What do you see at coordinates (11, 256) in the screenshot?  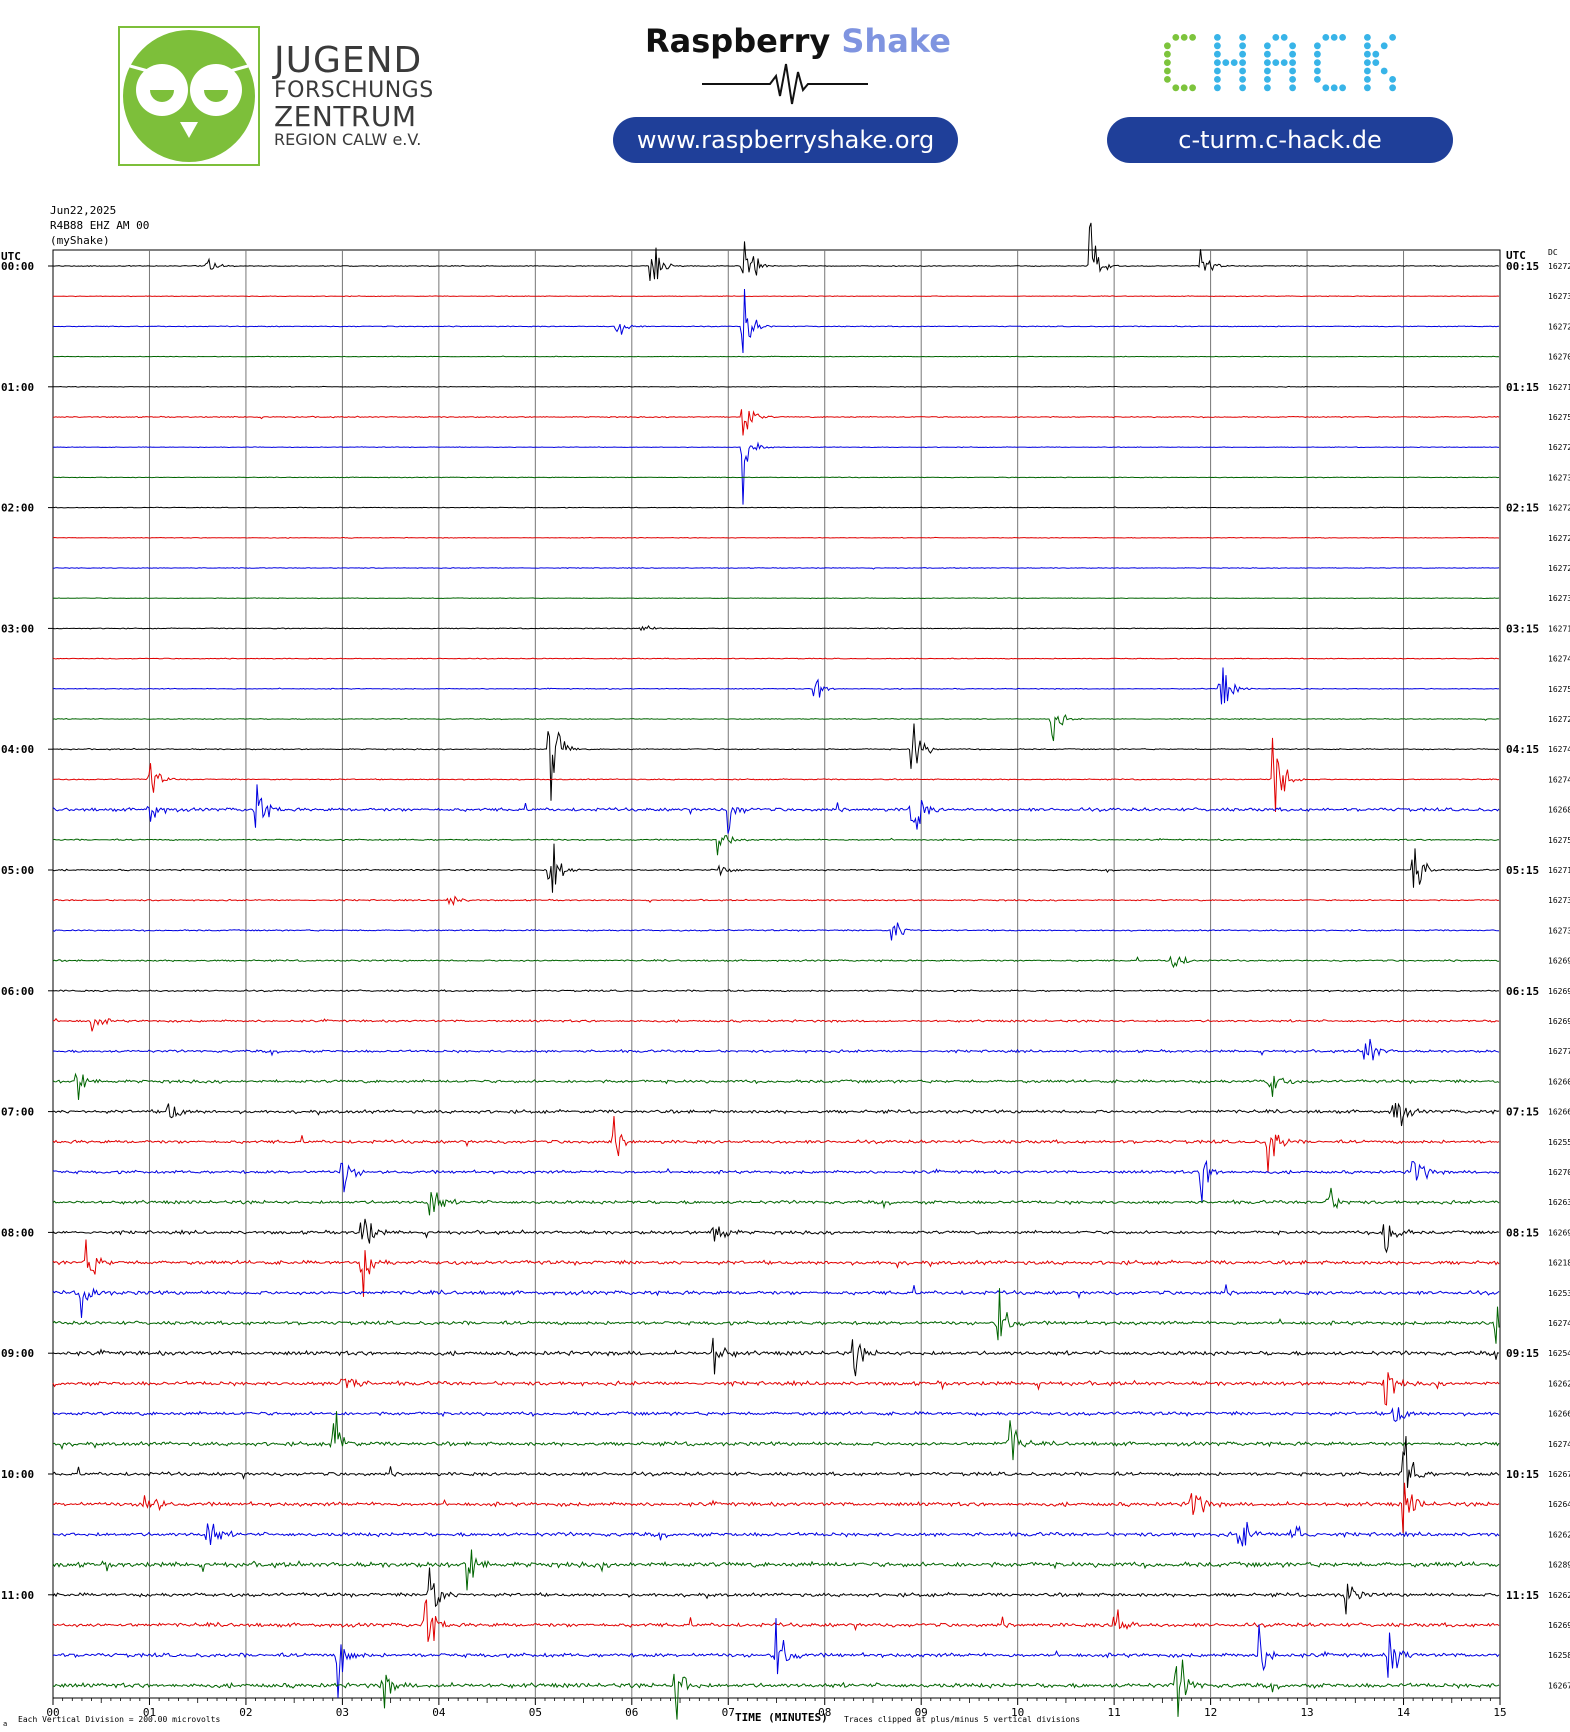 I see `utc-label-left: UTC` at bounding box center [11, 256].